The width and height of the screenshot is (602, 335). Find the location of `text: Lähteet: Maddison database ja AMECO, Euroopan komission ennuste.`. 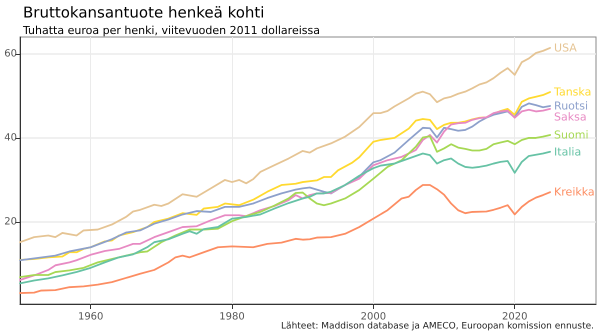

text: Lähteet: Maddison database ja AMECO, Euroopan komission ennuste. is located at coordinates (437, 327).